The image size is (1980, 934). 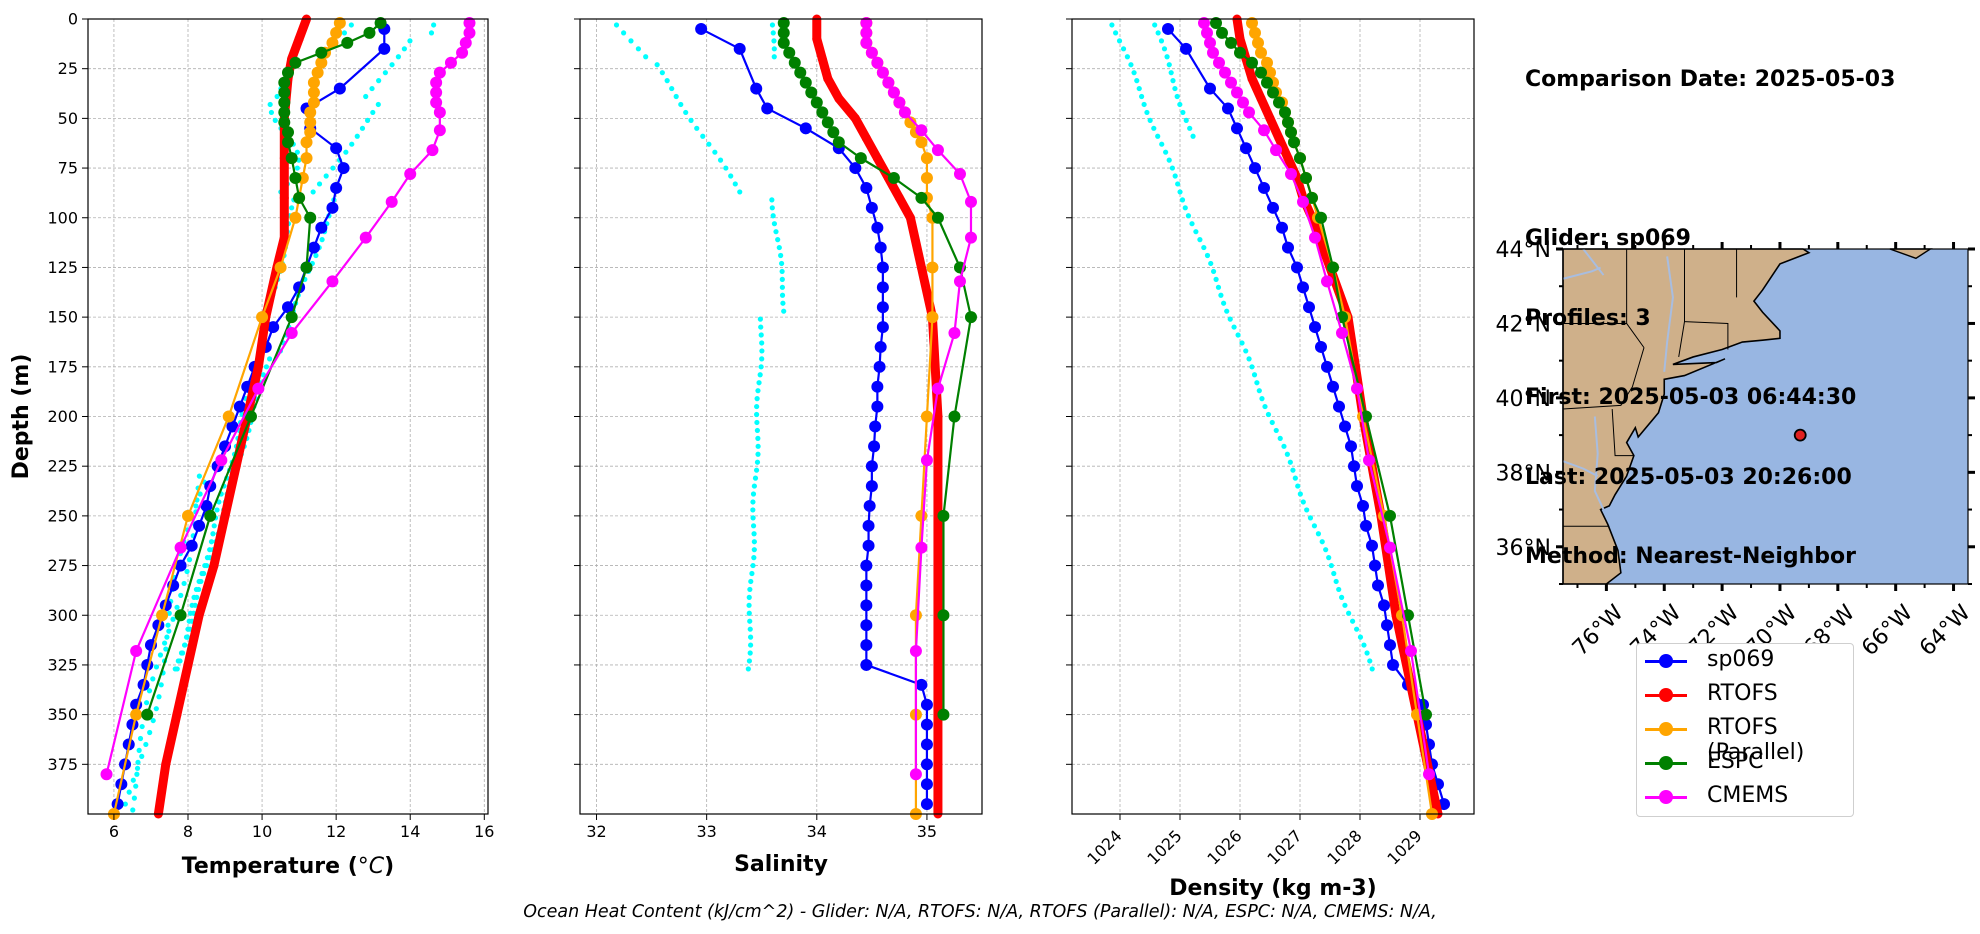 I want to click on x-tick-label: 1024, so click(x=1104, y=847).